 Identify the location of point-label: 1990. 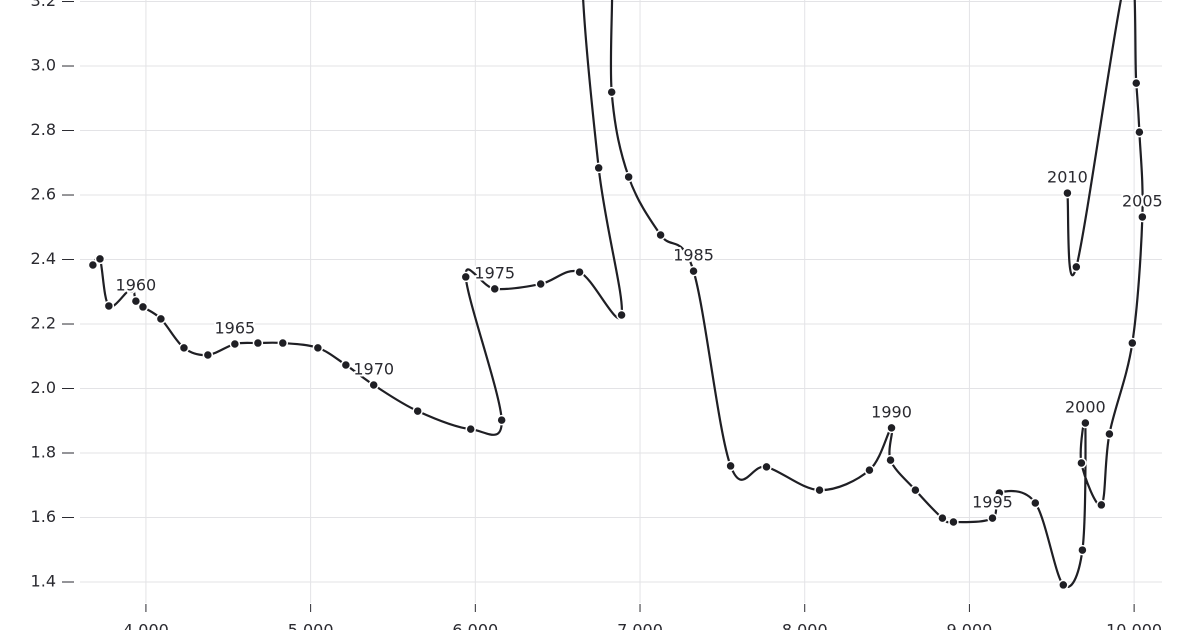
(891, 411).